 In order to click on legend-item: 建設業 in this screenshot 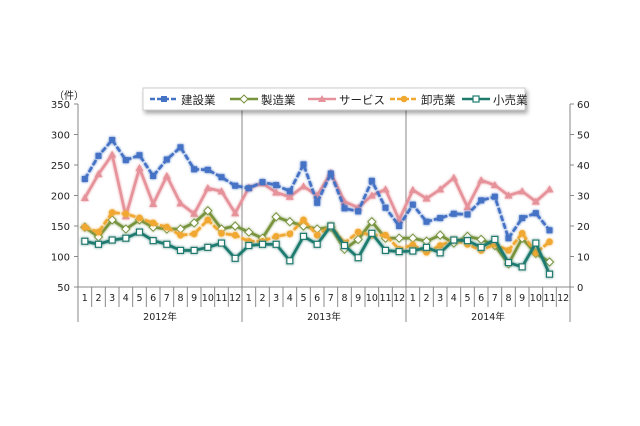, I will do `click(183, 100)`.